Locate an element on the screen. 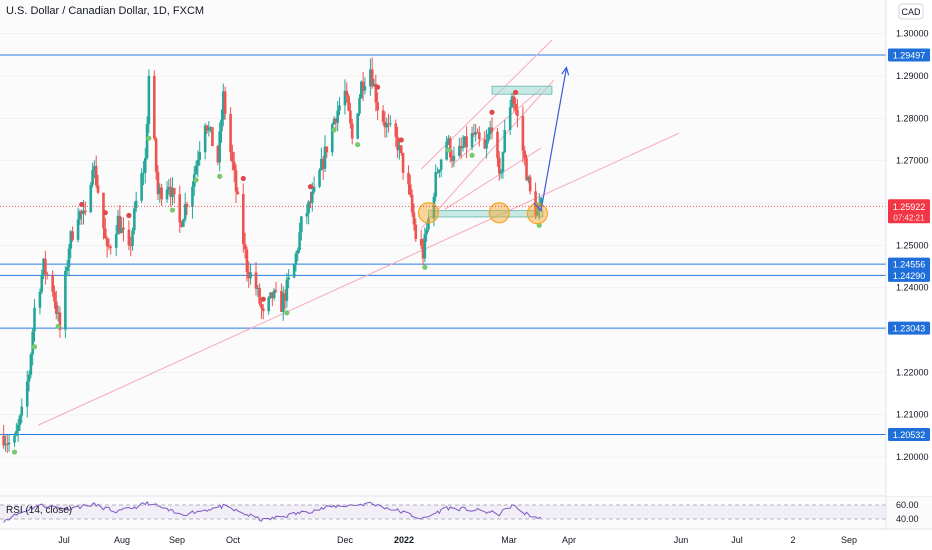 This screenshot has height=550, width=932. currency-badge: CAD is located at coordinates (911, 11).